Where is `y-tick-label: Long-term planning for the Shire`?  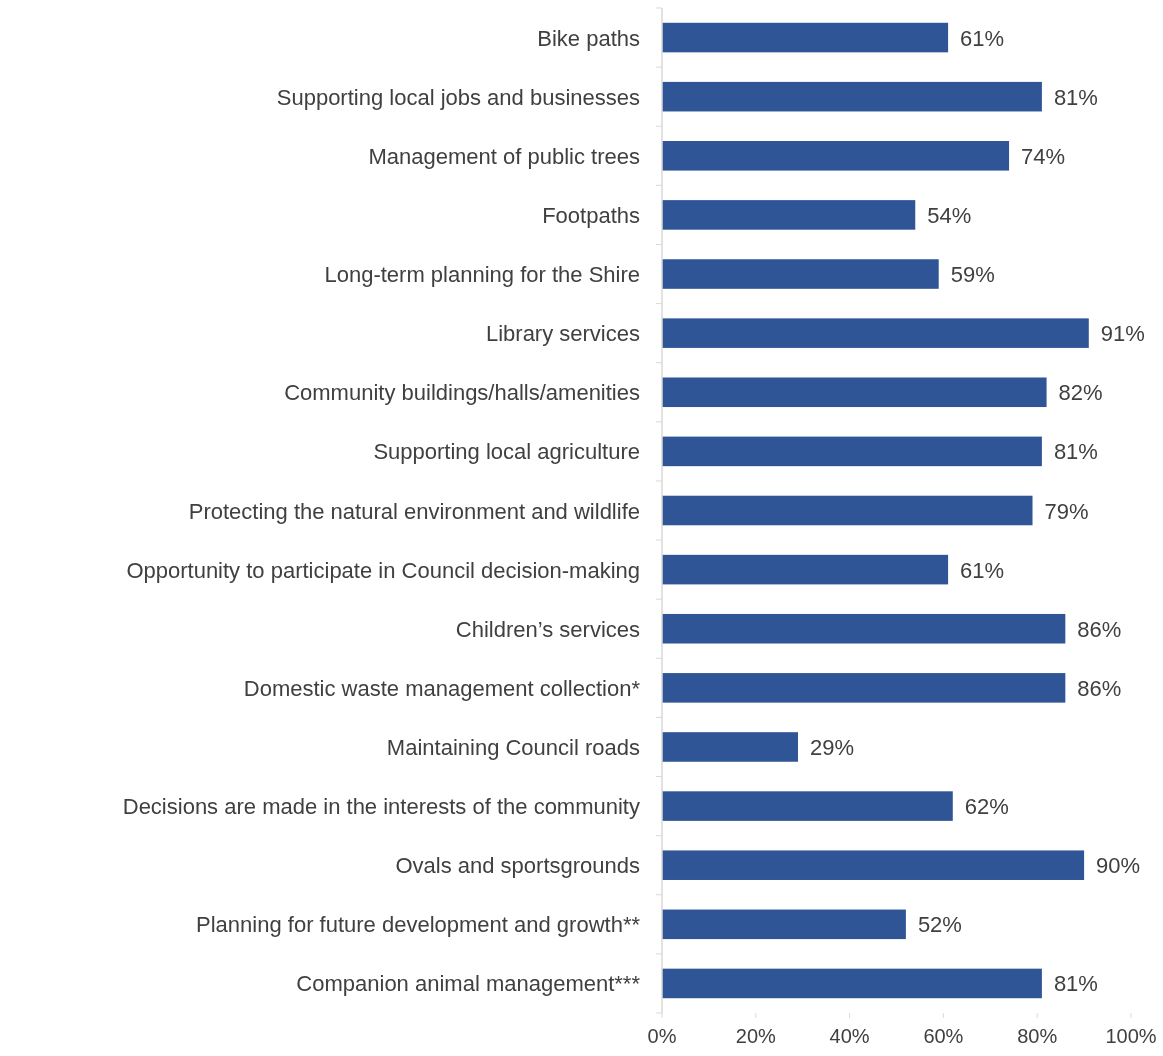 y-tick-label: Long-term planning for the Shire is located at coordinates (482, 275).